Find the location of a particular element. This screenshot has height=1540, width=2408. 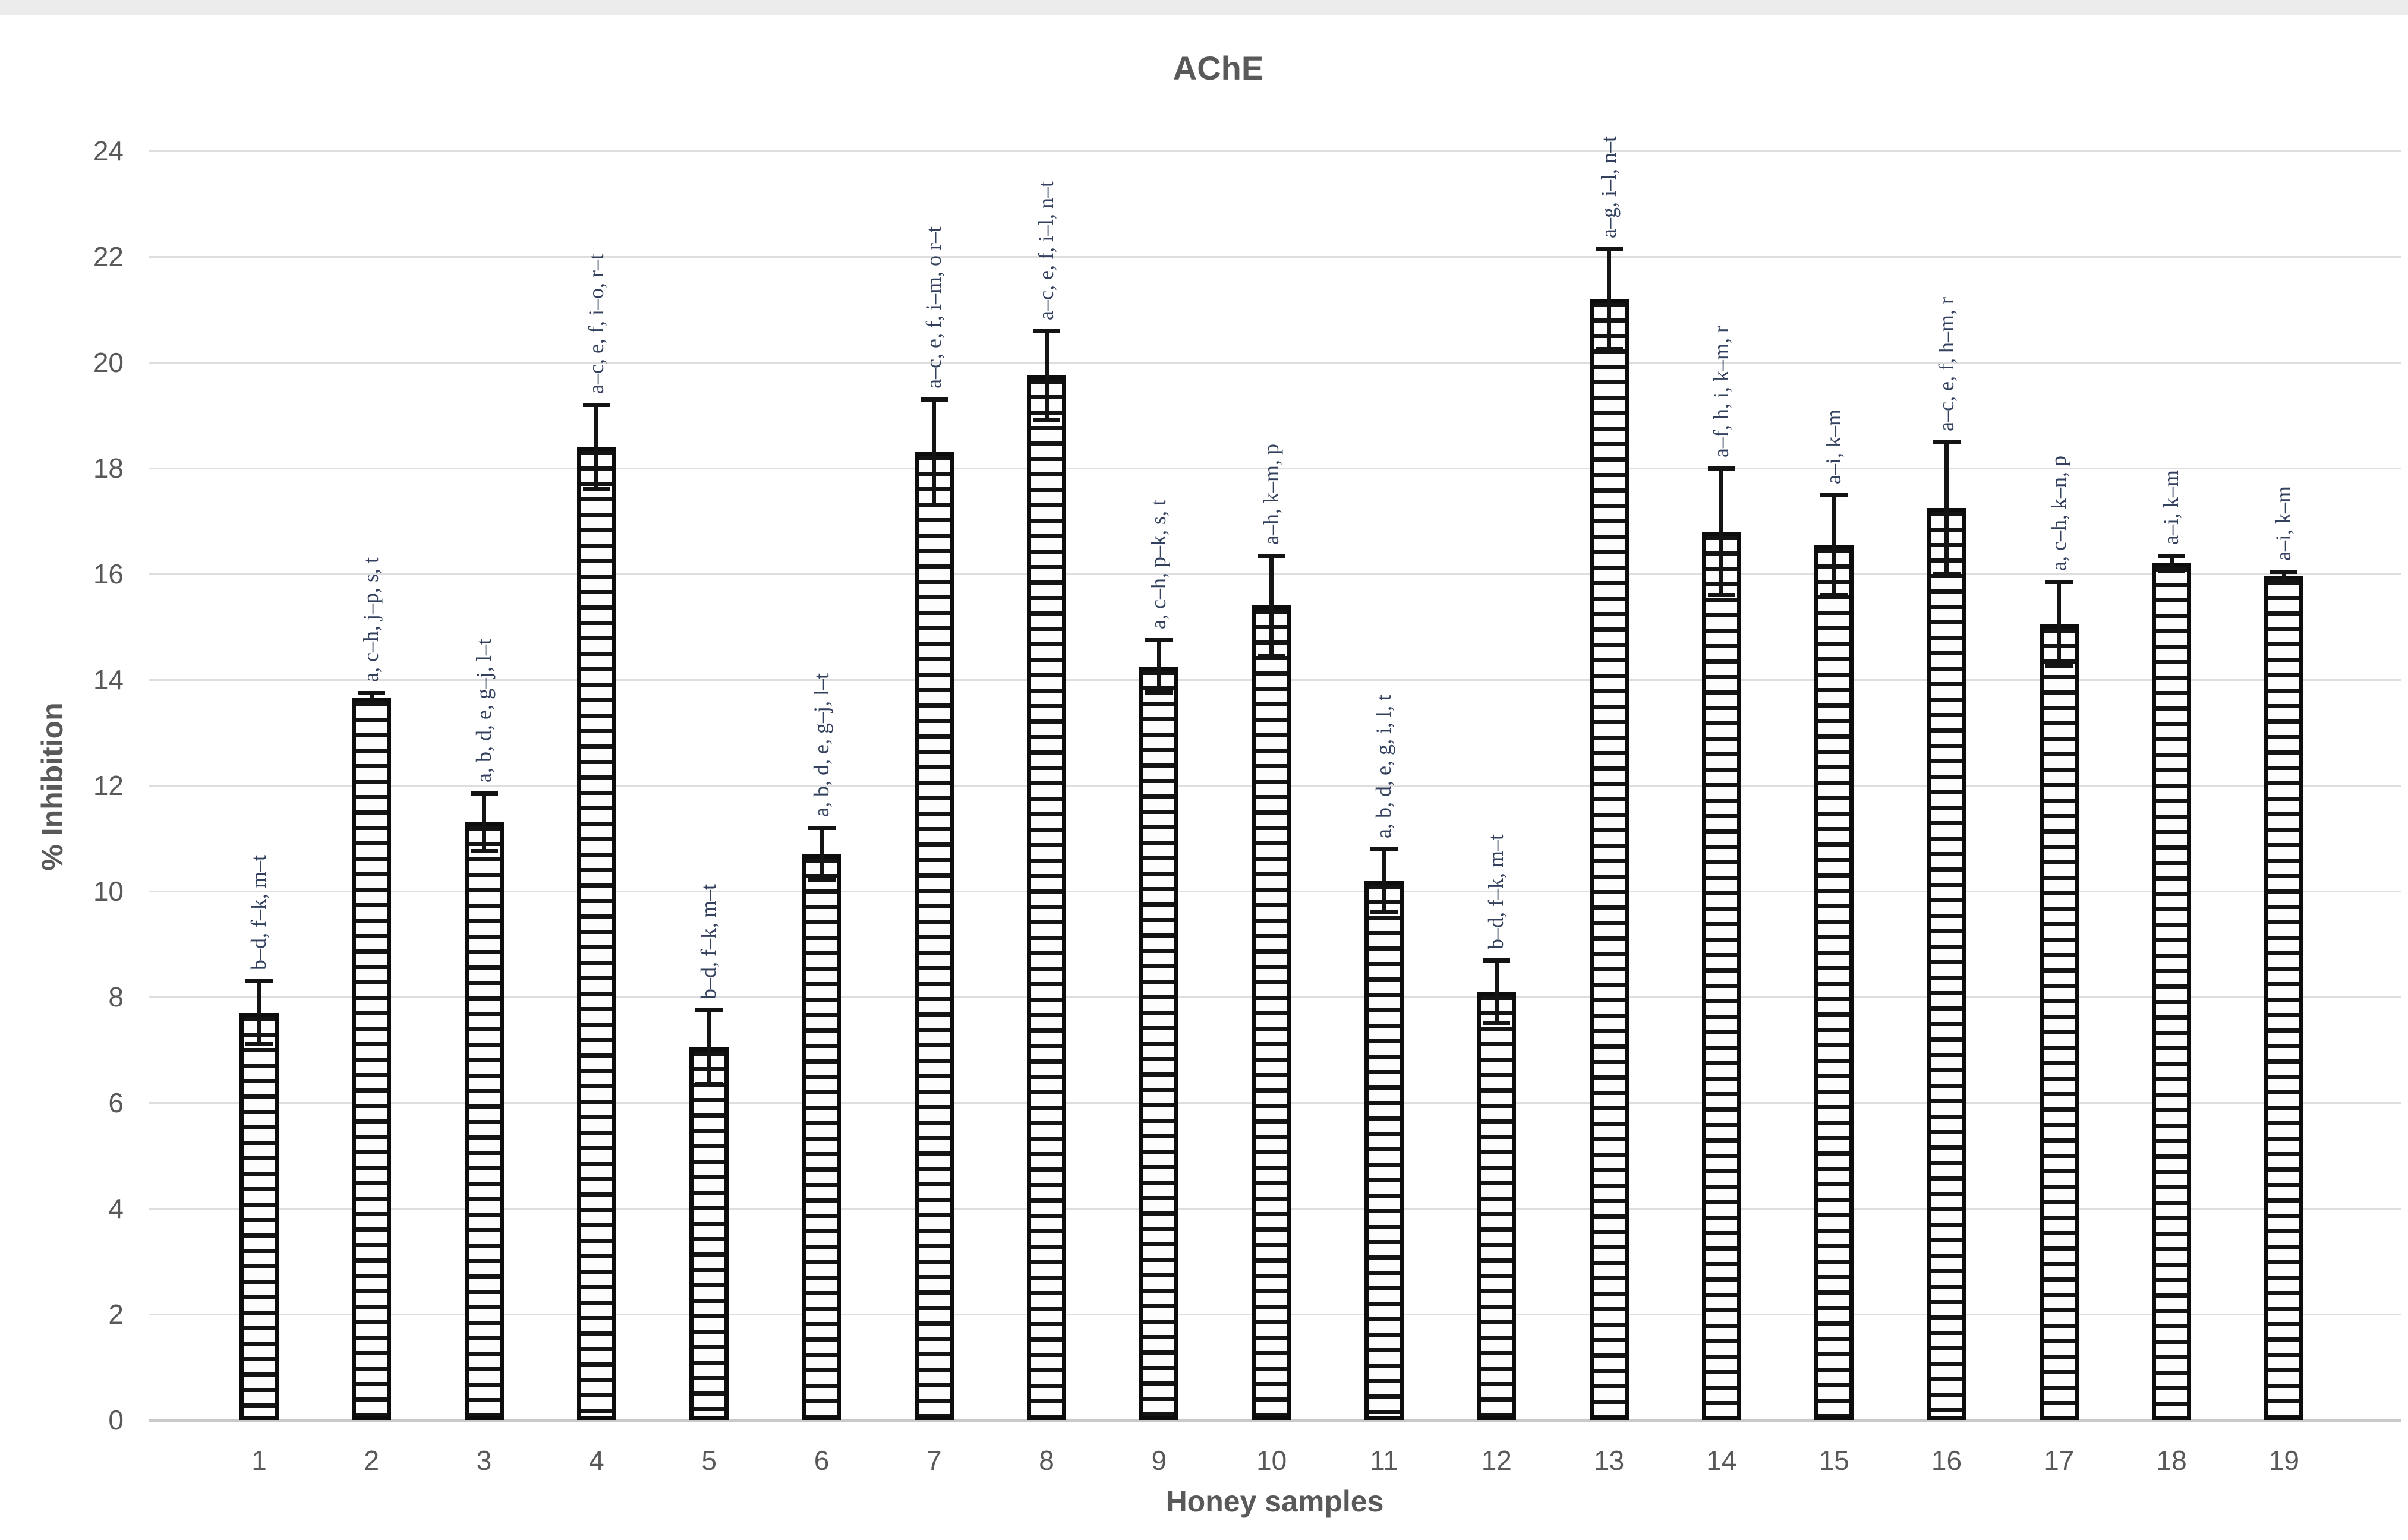

y-tick-label: 6 is located at coordinates (116, 1102).